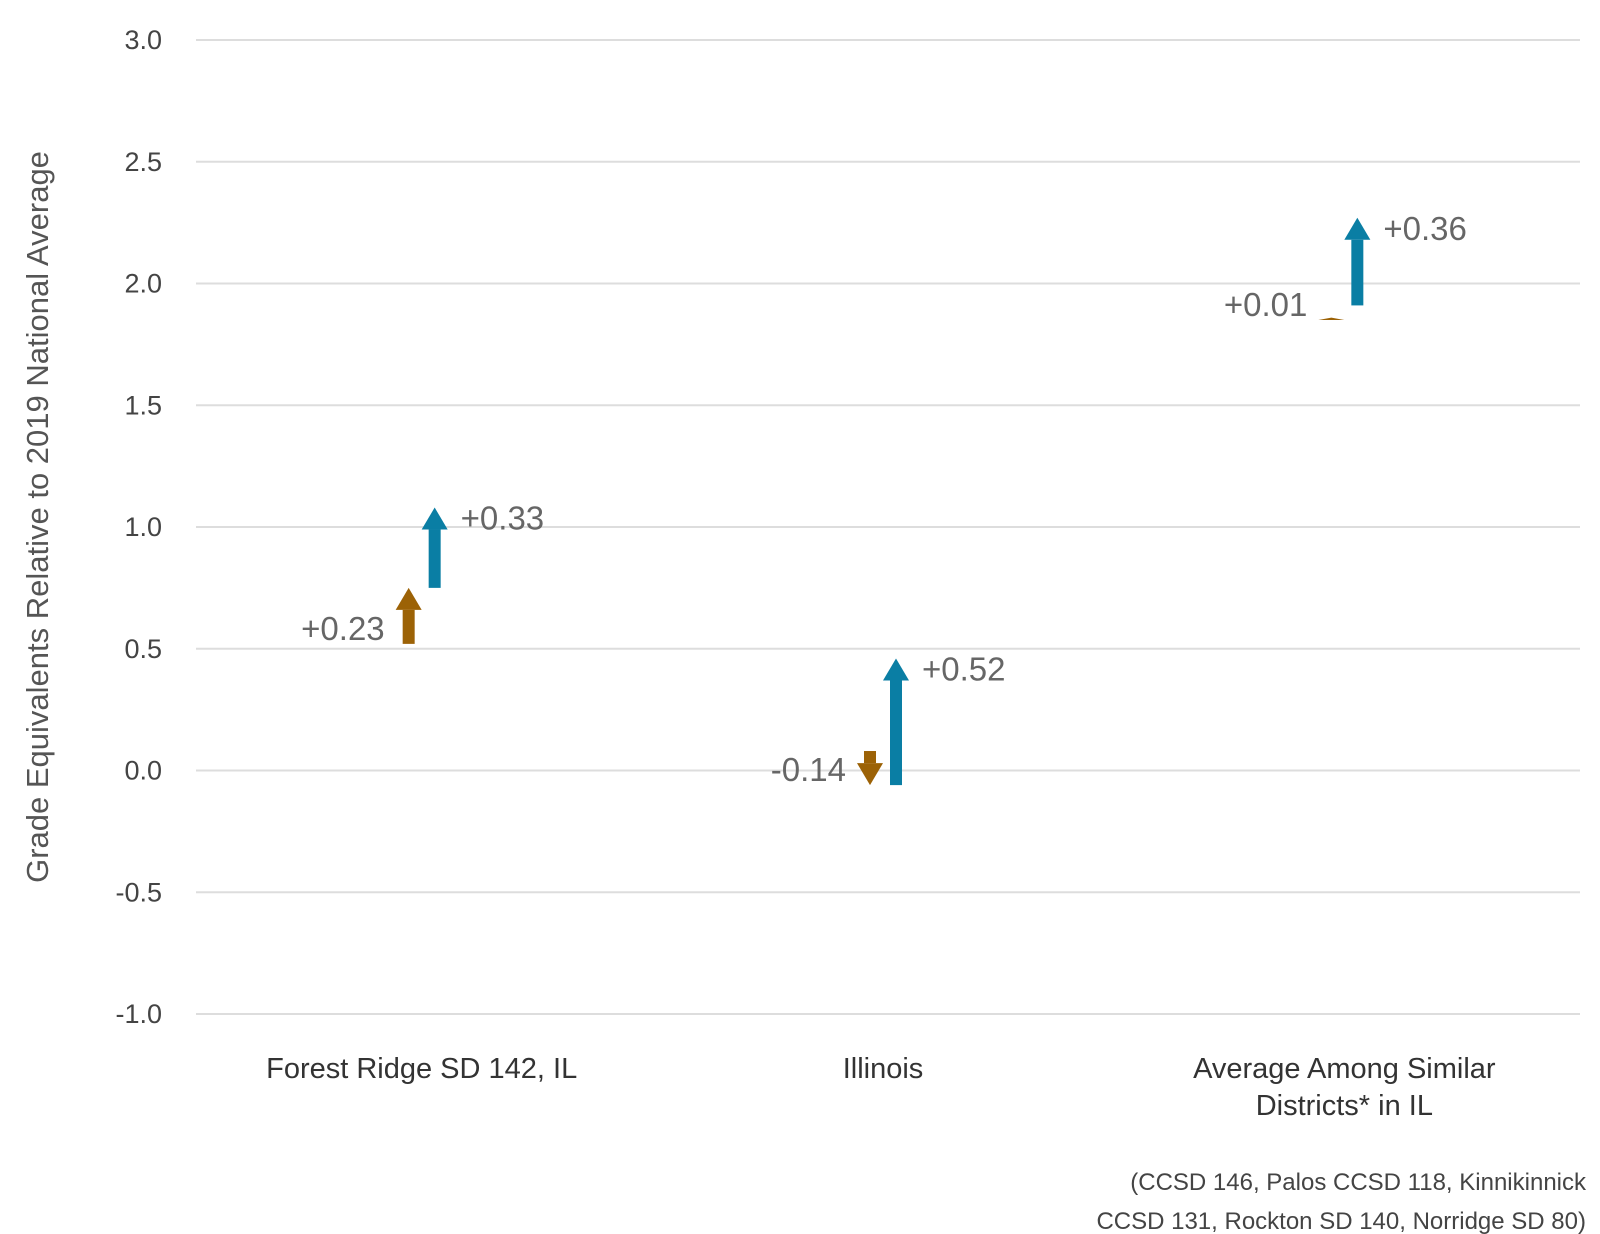 The height and width of the screenshot is (1234, 1600). Describe the element at coordinates (343, 628) in the screenshot. I see `data-label: +0.23` at that location.